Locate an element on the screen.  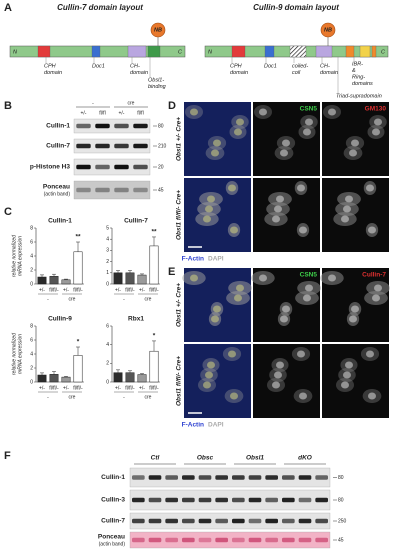
kda: 80 is located at coordinates (341, 500).